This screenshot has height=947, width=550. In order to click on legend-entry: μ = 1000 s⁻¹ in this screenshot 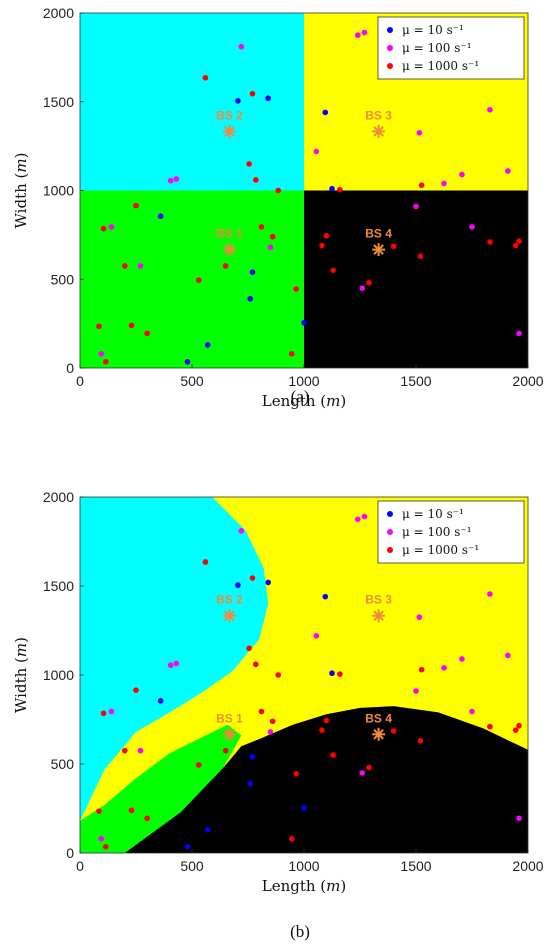, I will do `click(440, 550)`.